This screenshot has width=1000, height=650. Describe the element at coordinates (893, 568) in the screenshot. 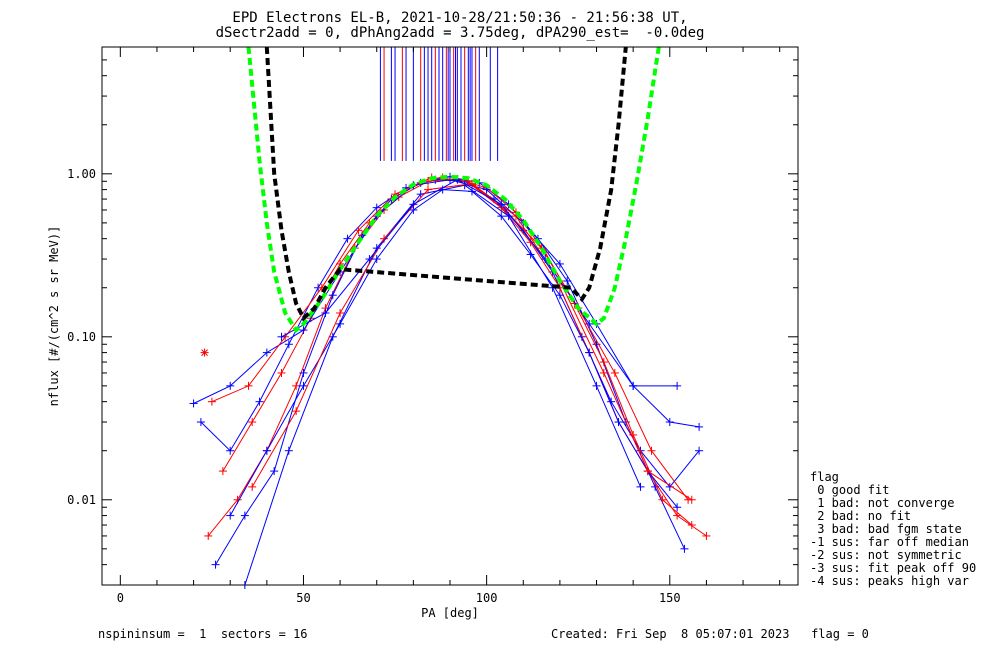

I see `legend-item: -3 sus: fit peak off 90` at that location.